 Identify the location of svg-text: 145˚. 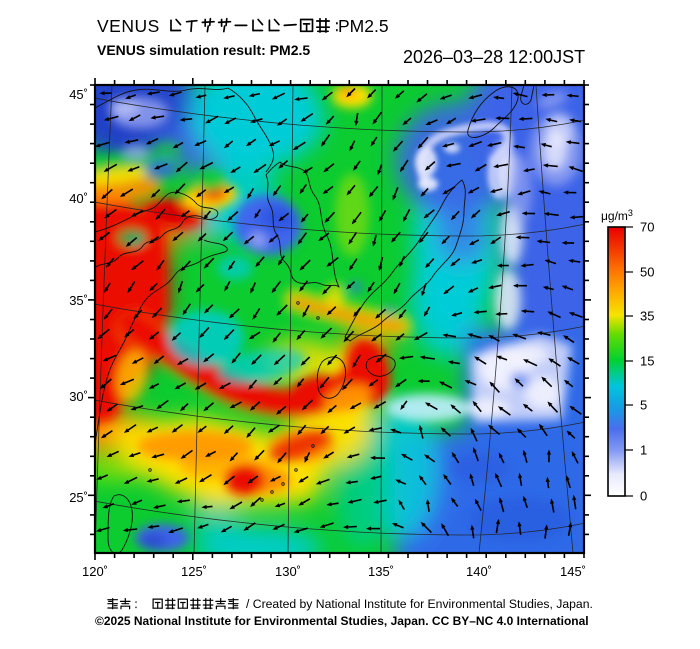
(573, 571).